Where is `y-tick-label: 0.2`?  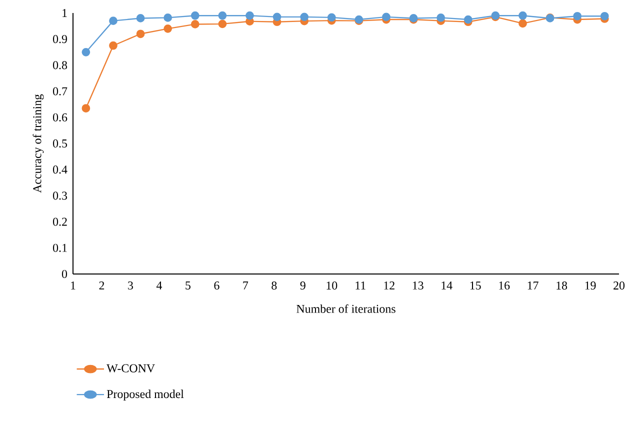
y-tick-label: 0.2 is located at coordinates (59, 222).